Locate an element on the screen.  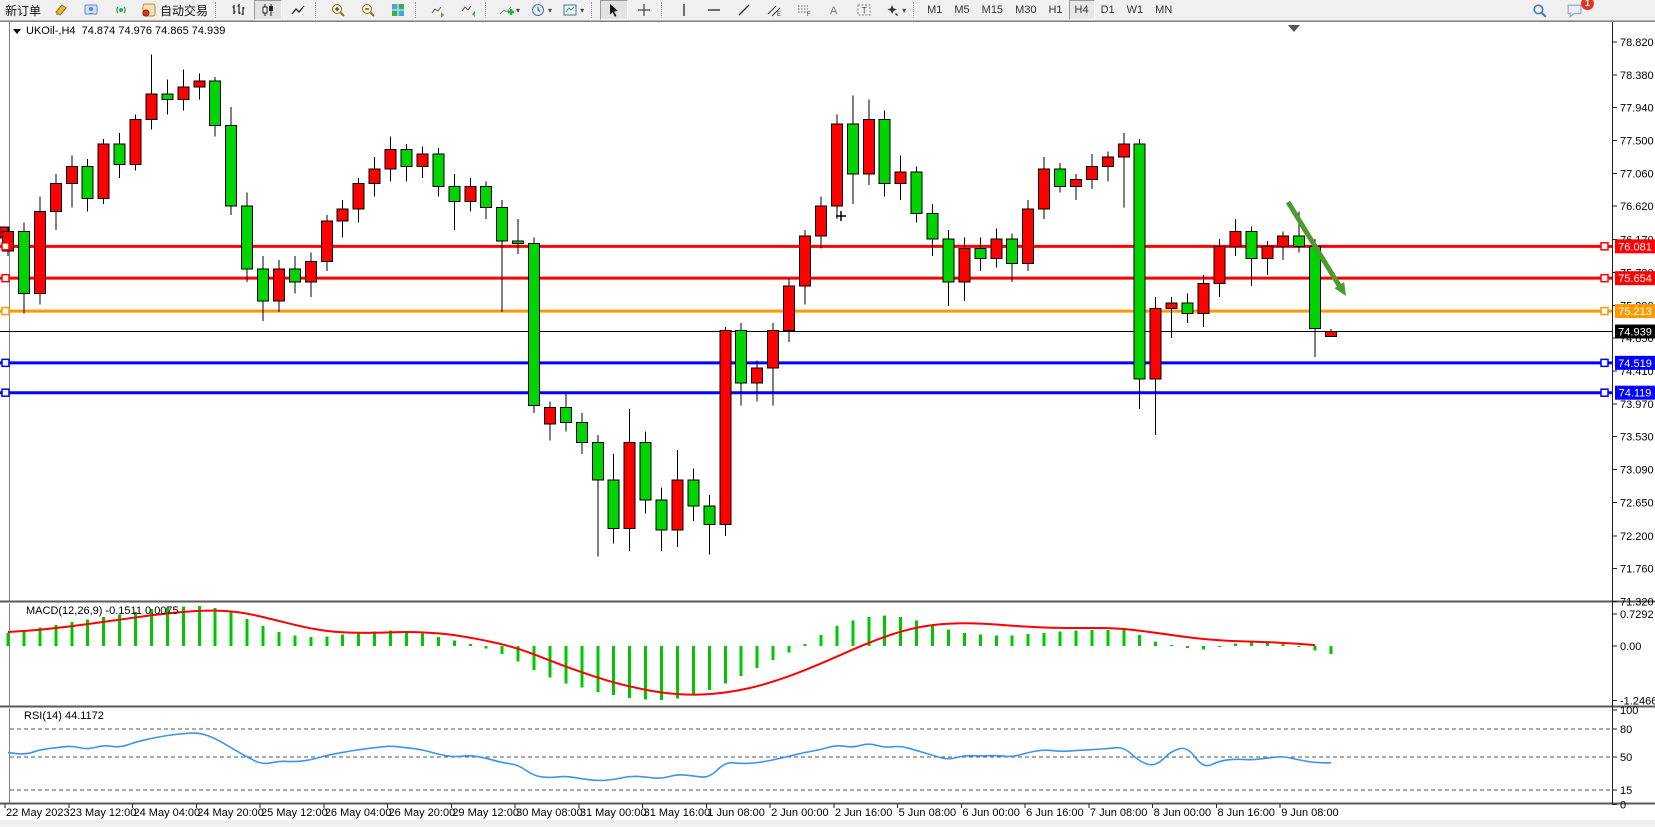
chart-shift-marker is located at coordinates (1294, 28).